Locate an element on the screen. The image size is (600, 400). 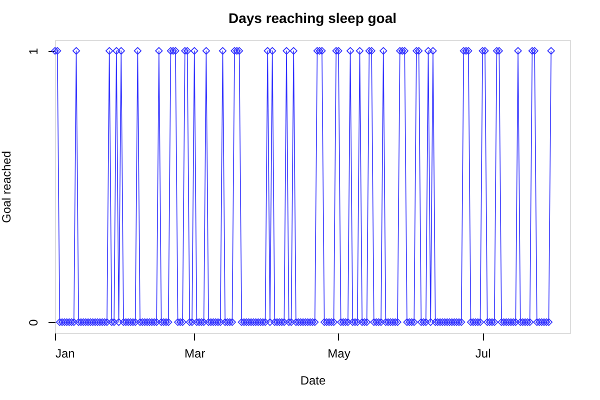
x-axis-title: Date is located at coordinates (313, 381).